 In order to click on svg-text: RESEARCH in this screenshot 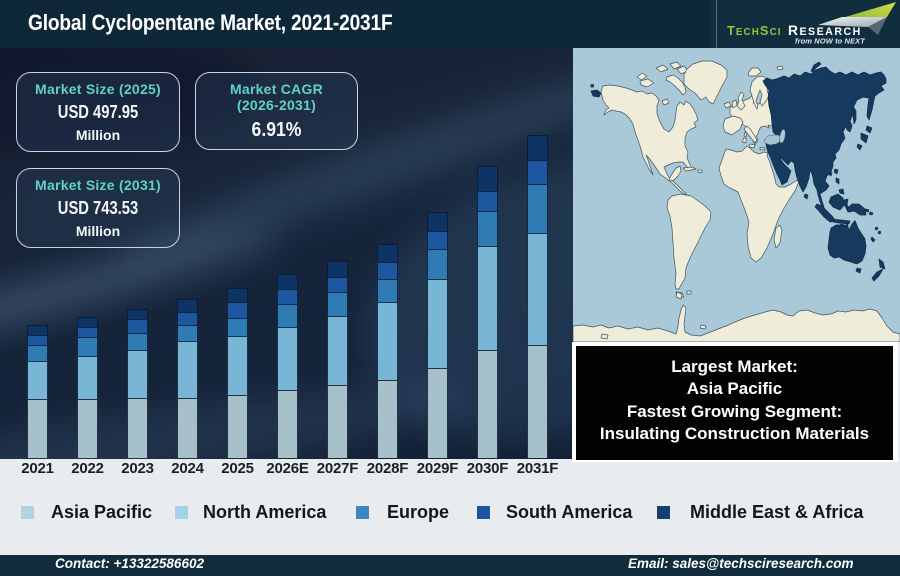, I will do `click(825, 30)`.